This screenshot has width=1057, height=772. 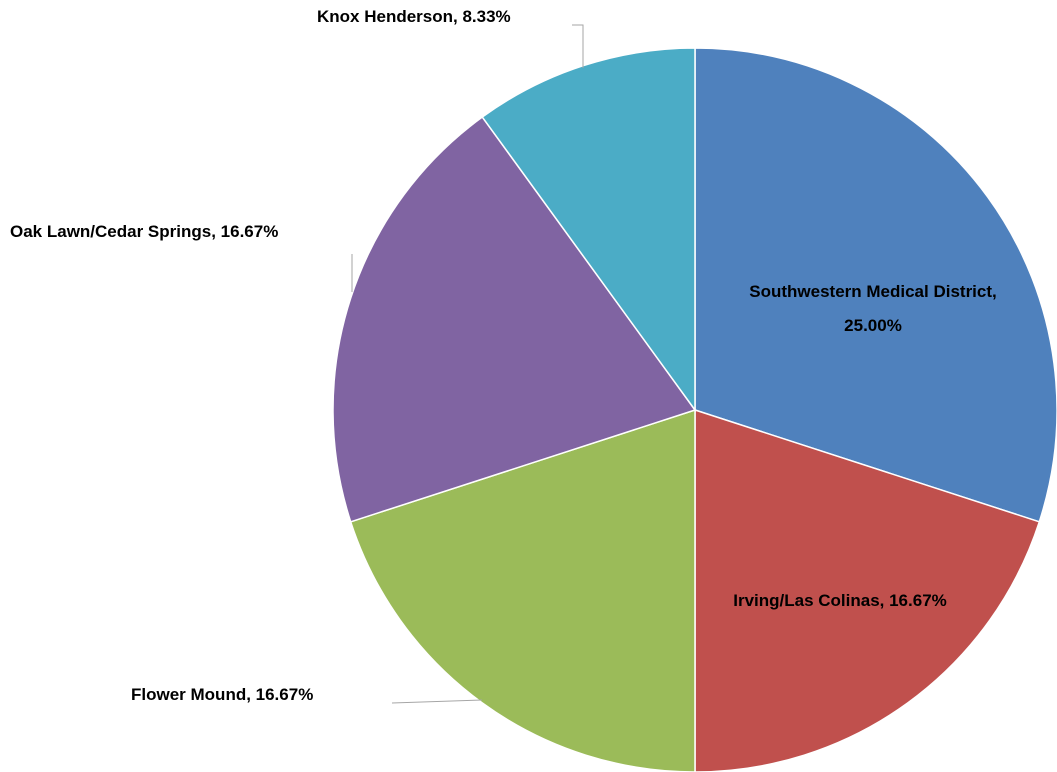 I want to click on slice-label: Flower Mound, 16.67%, so click(x=222, y=694).